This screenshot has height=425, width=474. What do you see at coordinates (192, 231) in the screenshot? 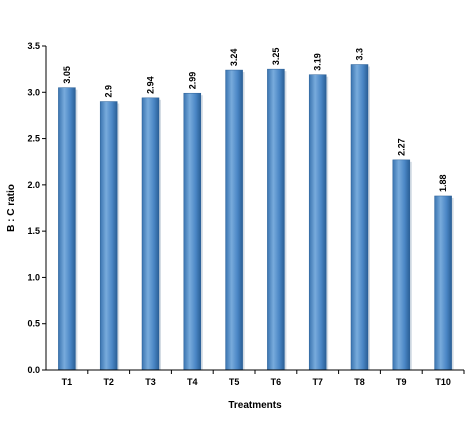
I see `bar-t4` at bounding box center [192, 231].